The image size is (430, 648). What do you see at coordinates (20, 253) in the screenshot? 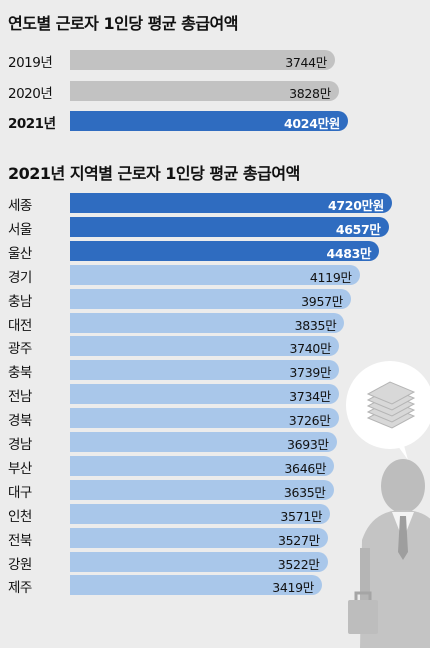
I see `category-label: 울산` at bounding box center [20, 253].